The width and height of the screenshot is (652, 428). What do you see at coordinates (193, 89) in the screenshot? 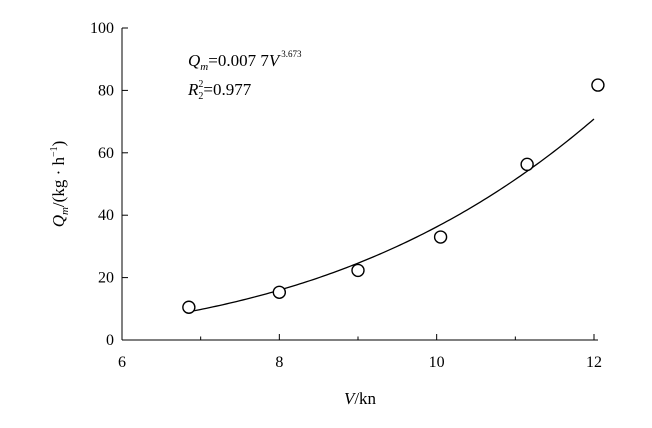
I see `r2-lhs: R` at bounding box center [193, 89].